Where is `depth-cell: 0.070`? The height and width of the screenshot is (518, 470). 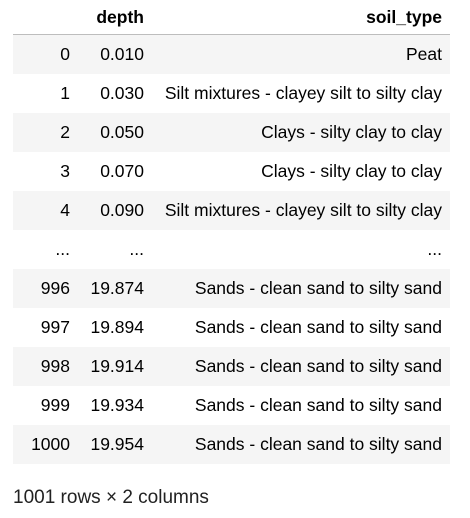
depth-cell: 0.070 is located at coordinates (122, 171).